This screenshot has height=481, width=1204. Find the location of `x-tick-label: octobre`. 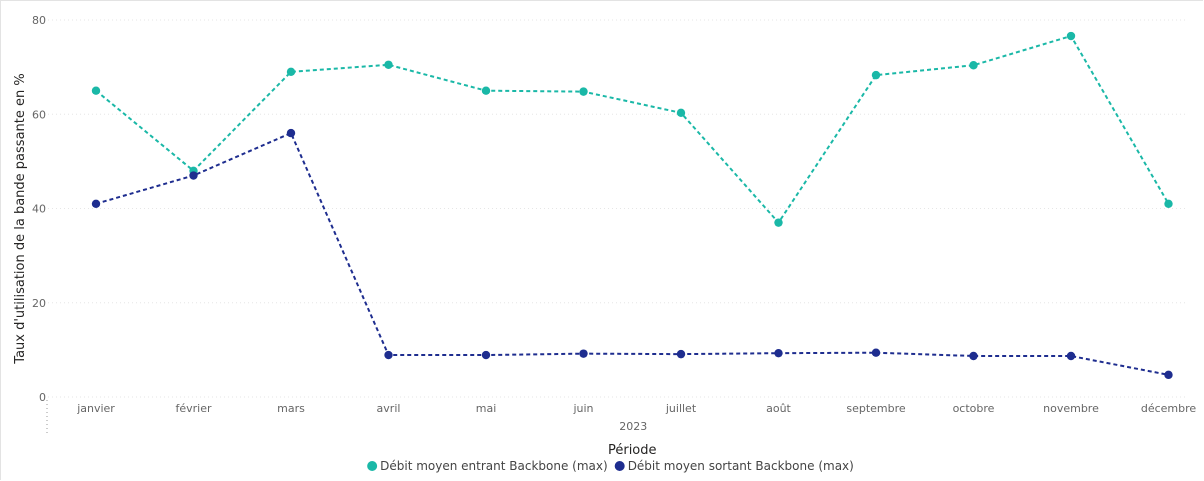

x-tick-label: octobre is located at coordinates (974, 408).